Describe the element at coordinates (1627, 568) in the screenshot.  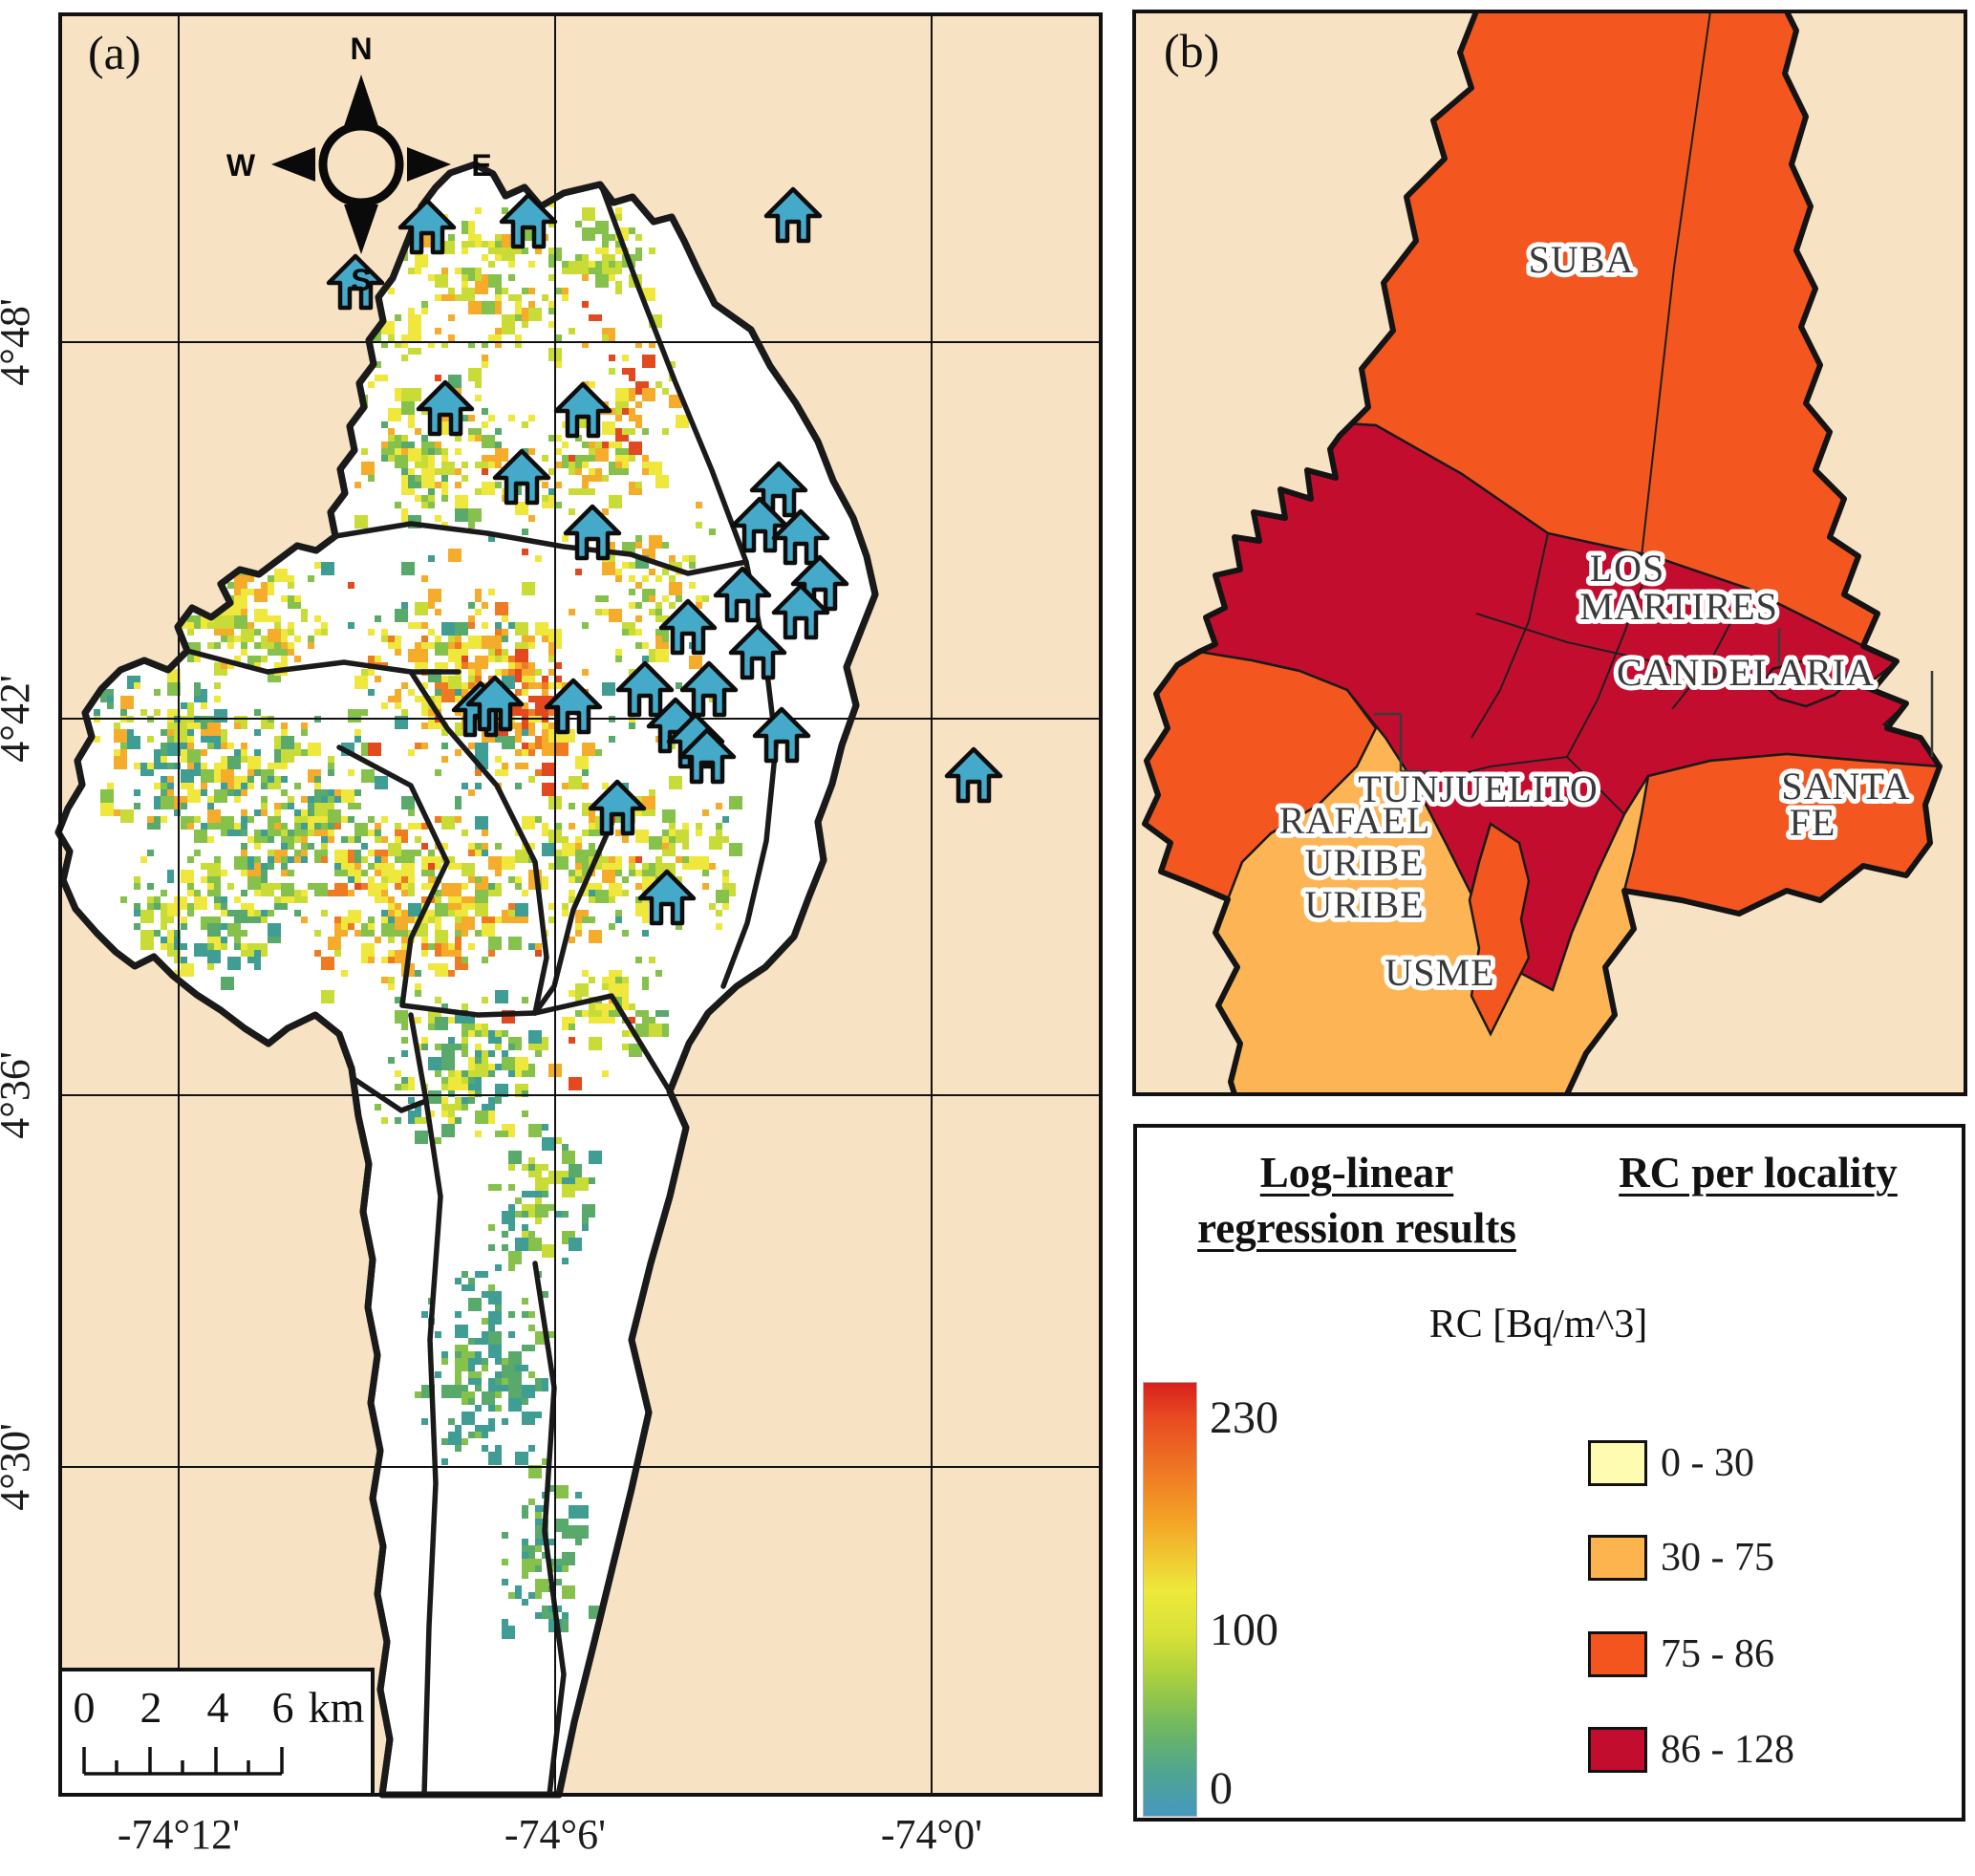
I see `locality-label-los-martires: LOS` at that location.